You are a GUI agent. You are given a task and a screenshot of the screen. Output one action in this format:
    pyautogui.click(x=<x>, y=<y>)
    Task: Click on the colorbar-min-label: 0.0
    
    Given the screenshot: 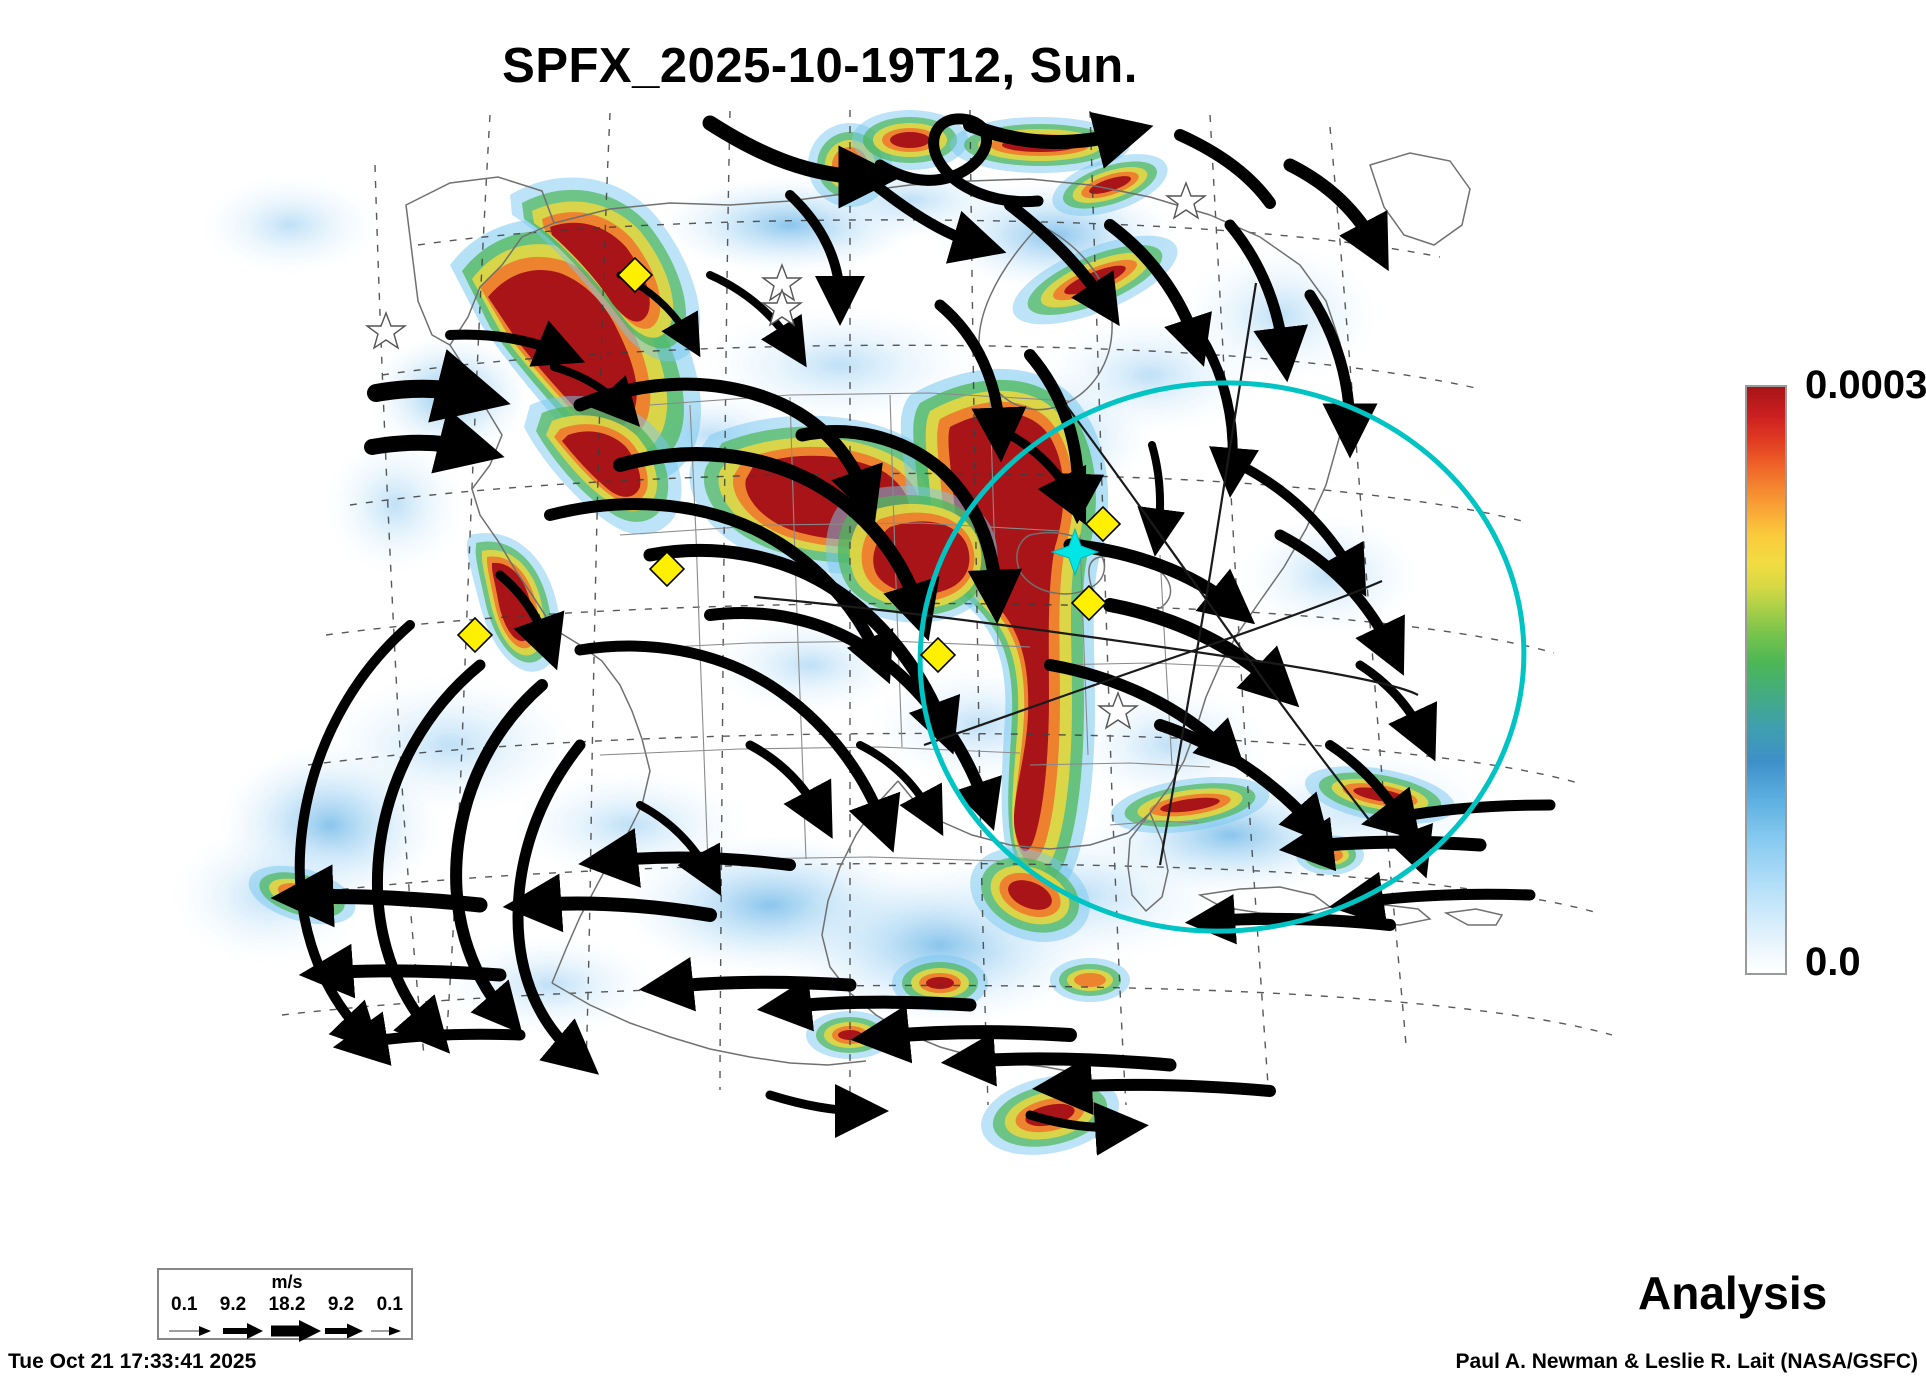 What is the action you would take?
    pyautogui.click(x=1833, y=962)
    